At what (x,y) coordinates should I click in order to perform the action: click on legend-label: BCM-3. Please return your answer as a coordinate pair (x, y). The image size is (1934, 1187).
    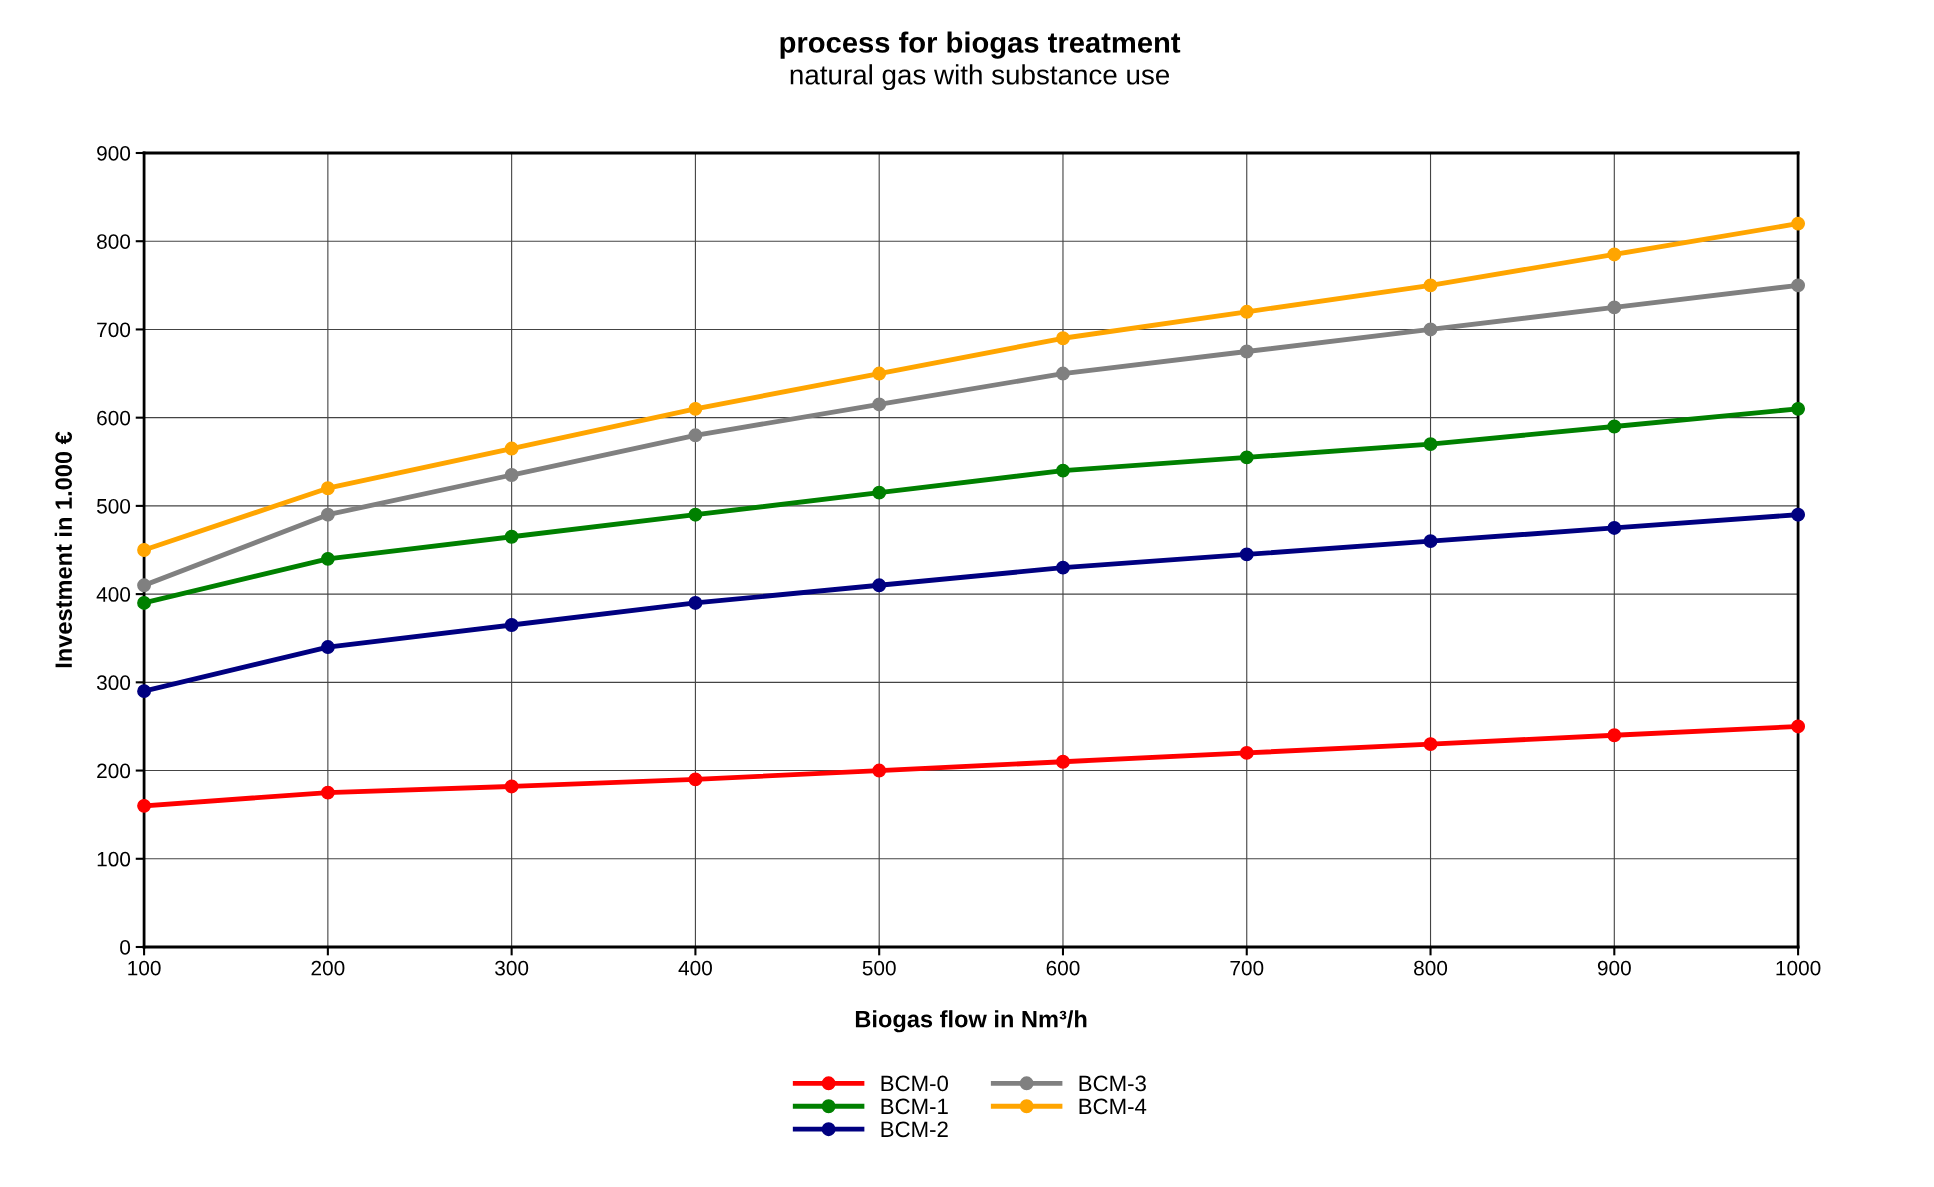
    Looking at the image, I should click on (1112, 1083).